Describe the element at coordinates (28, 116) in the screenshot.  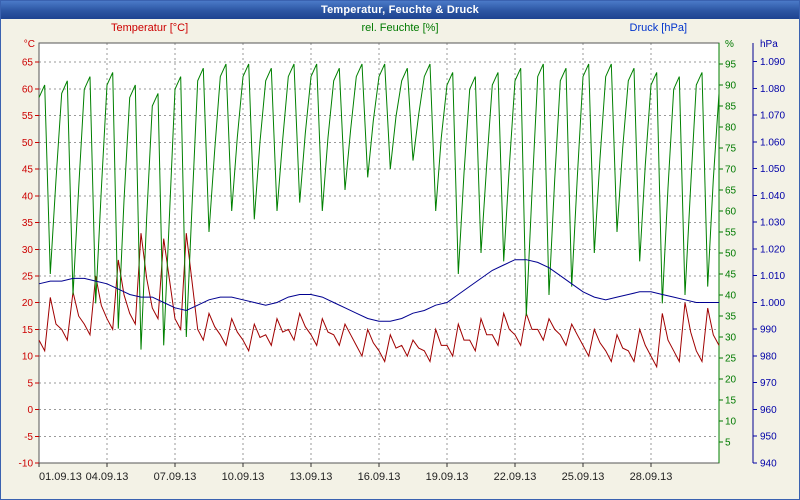
I see `temperature-tick-label: 55` at that location.